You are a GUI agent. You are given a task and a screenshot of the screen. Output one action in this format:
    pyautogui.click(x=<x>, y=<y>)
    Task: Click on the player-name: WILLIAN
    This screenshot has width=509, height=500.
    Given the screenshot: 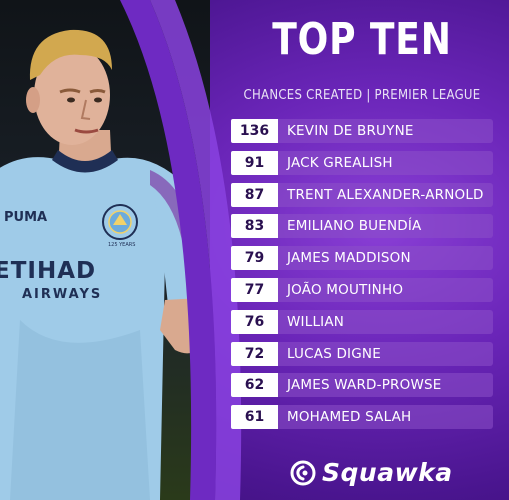 What is the action you would take?
    pyautogui.click(x=385, y=321)
    